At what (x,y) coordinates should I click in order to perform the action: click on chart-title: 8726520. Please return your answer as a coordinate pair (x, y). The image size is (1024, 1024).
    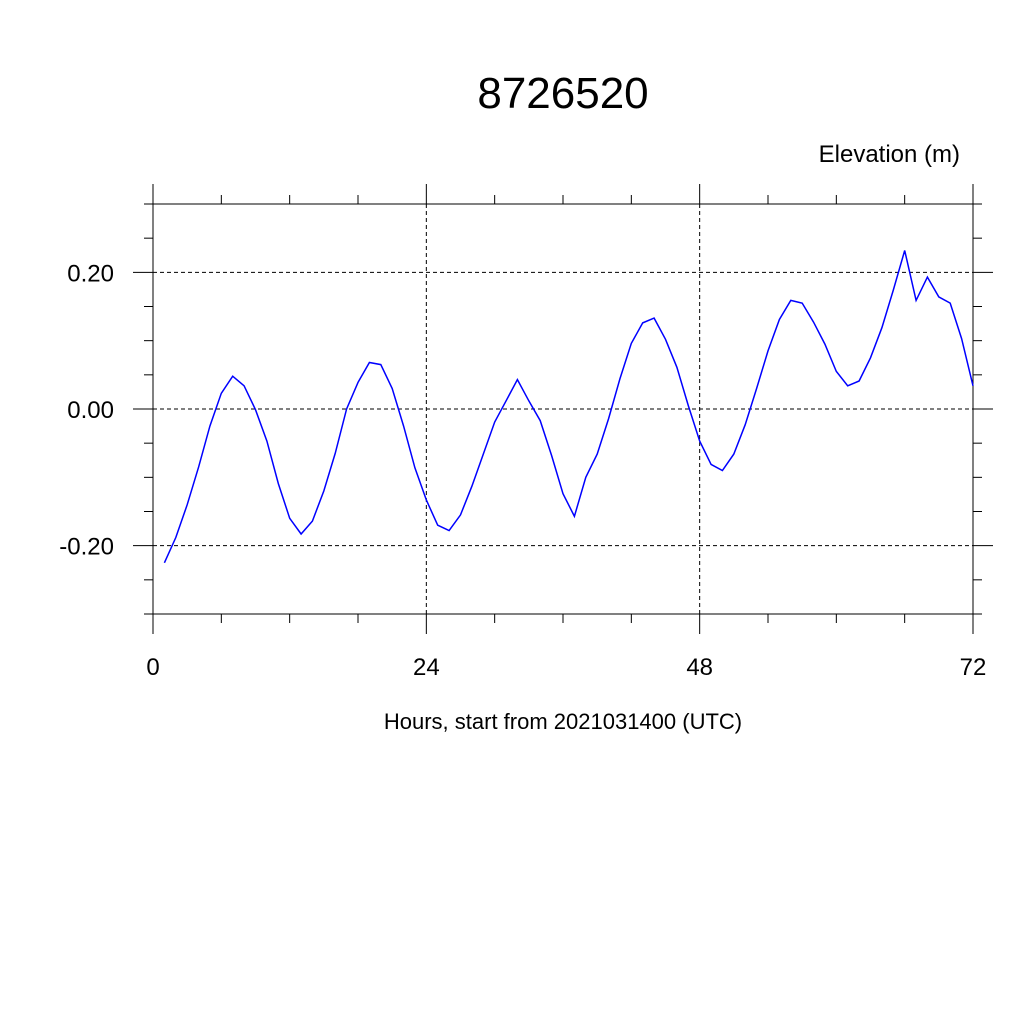
    Looking at the image, I should click on (562, 93).